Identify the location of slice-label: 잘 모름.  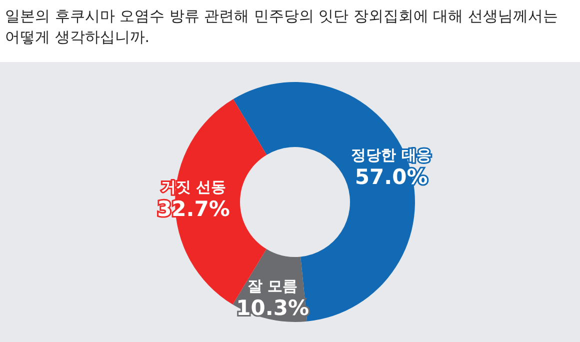
(273, 286).